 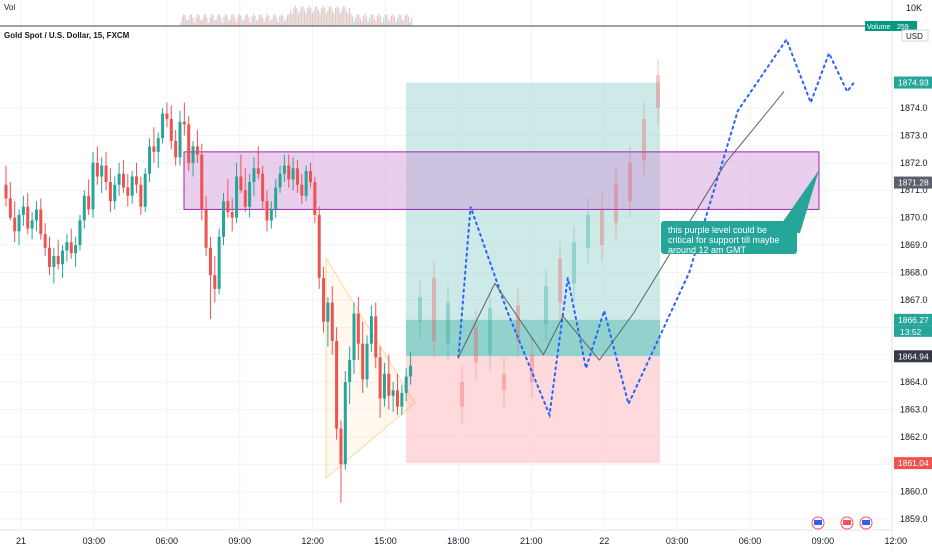 What do you see at coordinates (914, 163) in the screenshot?
I see `y-tick-label: 1872.0` at bounding box center [914, 163].